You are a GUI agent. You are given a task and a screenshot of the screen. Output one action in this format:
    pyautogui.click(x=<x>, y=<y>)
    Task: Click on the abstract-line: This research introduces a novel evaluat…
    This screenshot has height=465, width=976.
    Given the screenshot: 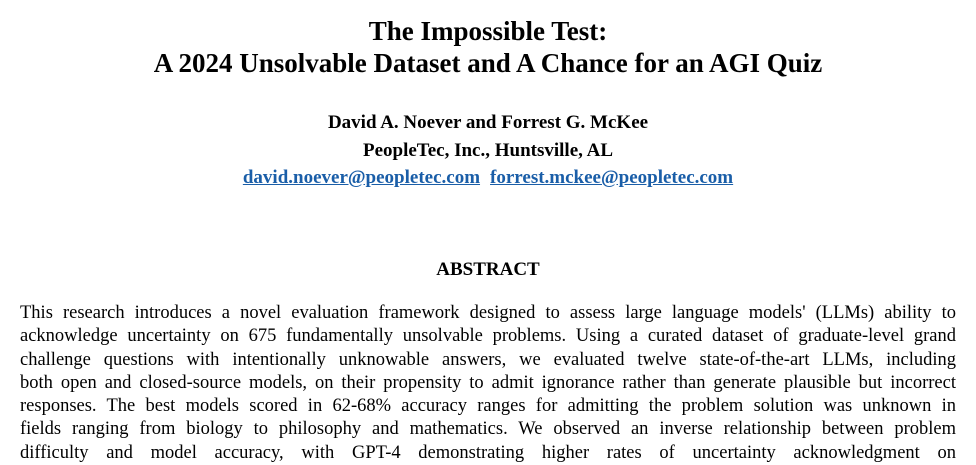 What is the action you would take?
    pyautogui.click(x=488, y=313)
    